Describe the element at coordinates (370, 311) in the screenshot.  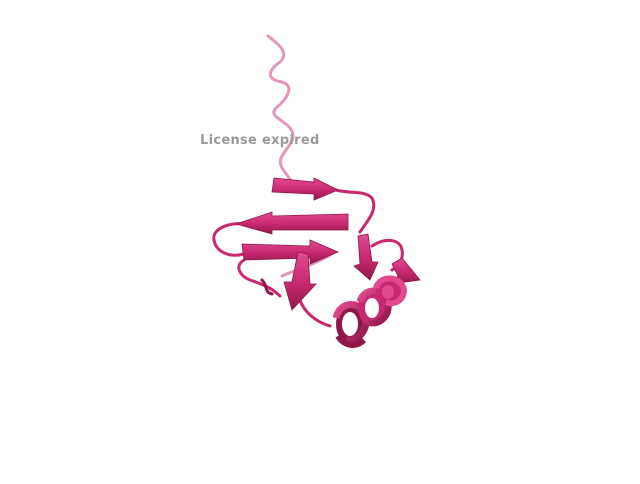
I see `alpha-helix` at that location.